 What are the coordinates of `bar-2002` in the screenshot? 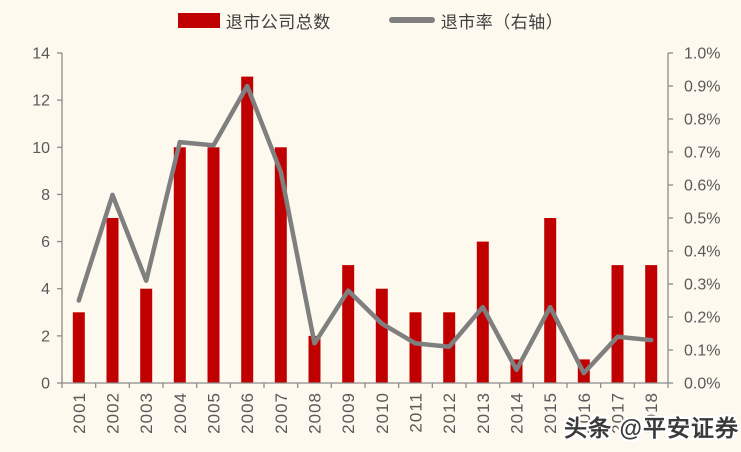 It's located at (112, 300).